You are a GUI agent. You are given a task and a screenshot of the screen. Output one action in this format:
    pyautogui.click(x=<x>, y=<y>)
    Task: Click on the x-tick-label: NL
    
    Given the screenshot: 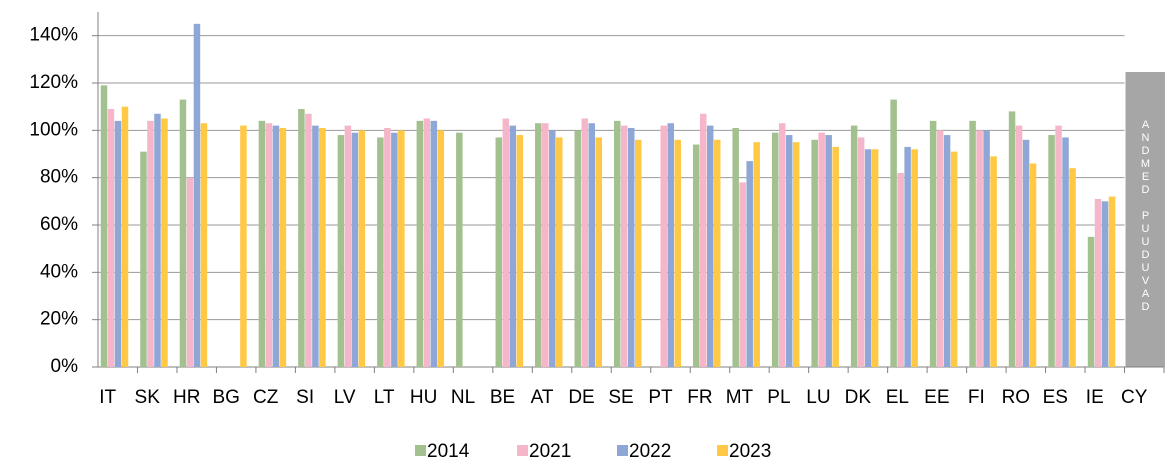 What is the action you would take?
    pyautogui.click(x=463, y=397)
    